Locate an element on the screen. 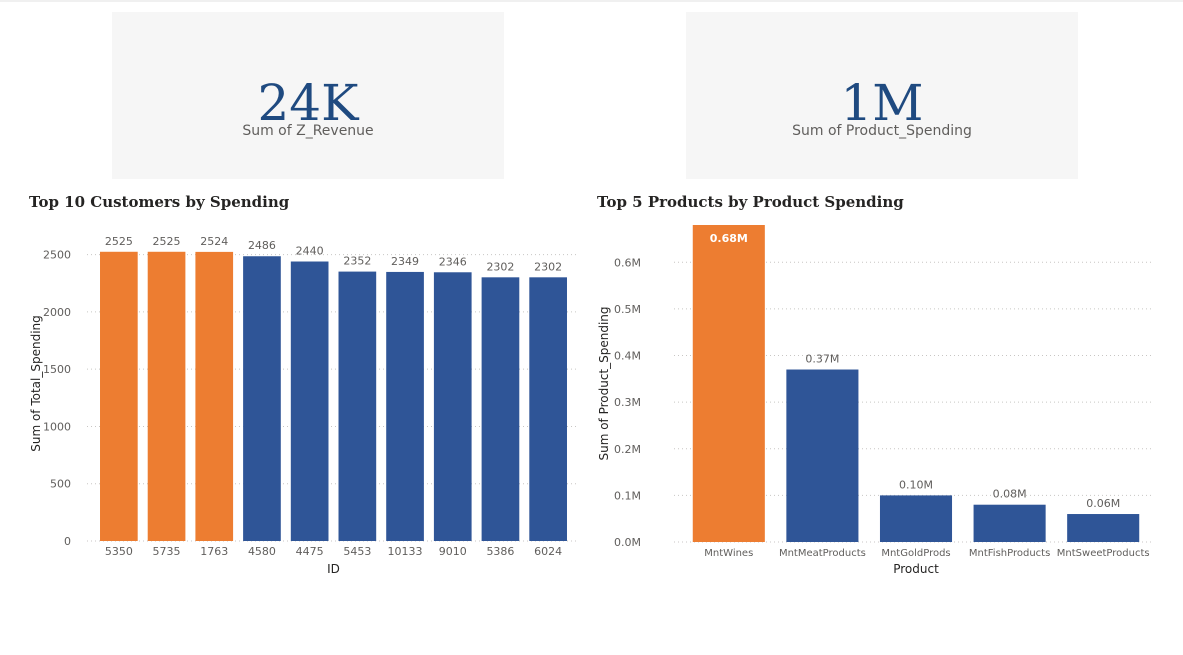 The height and width of the screenshot is (655, 1183). y-axis-title: Sum of Product_Spending is located at coordinates (604, 383).